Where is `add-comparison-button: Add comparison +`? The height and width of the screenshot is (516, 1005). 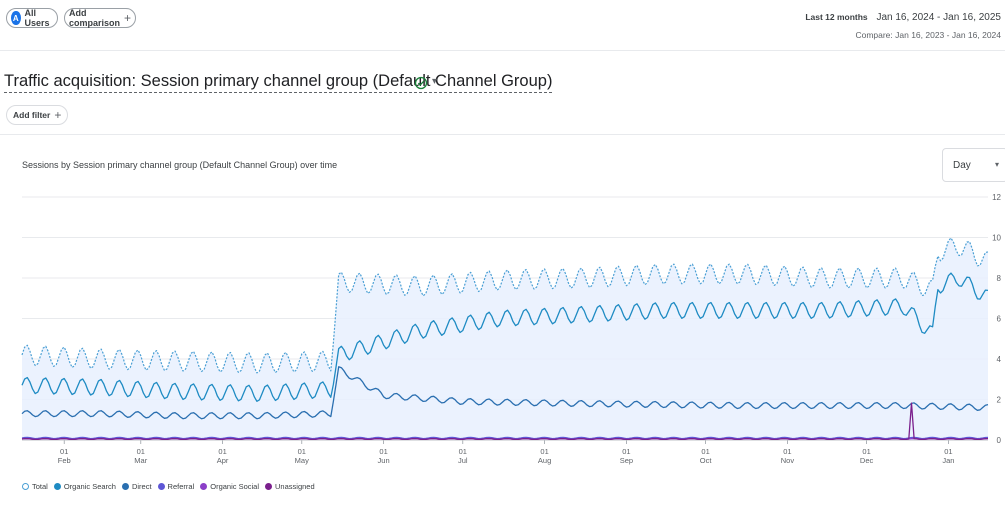 add-comparison-button: Add comparison + is located at coordinates (100, 18).